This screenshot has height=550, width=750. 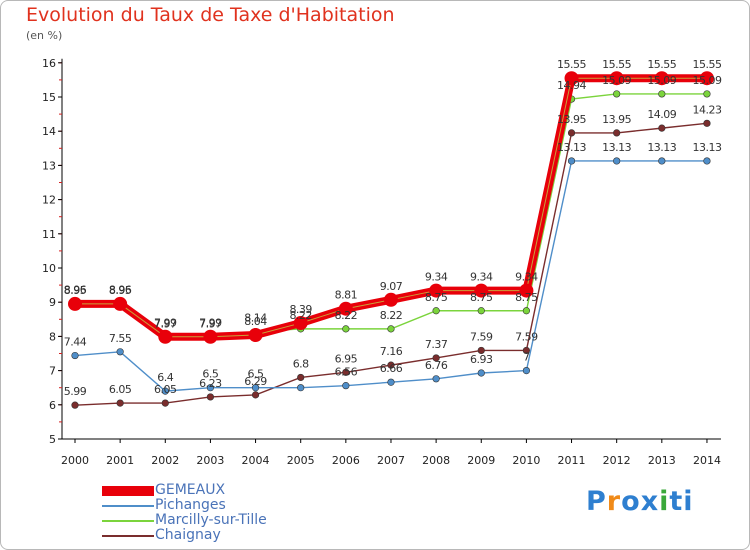 I want to click on x-tick-label: 2002, so click(x=165, y=460).